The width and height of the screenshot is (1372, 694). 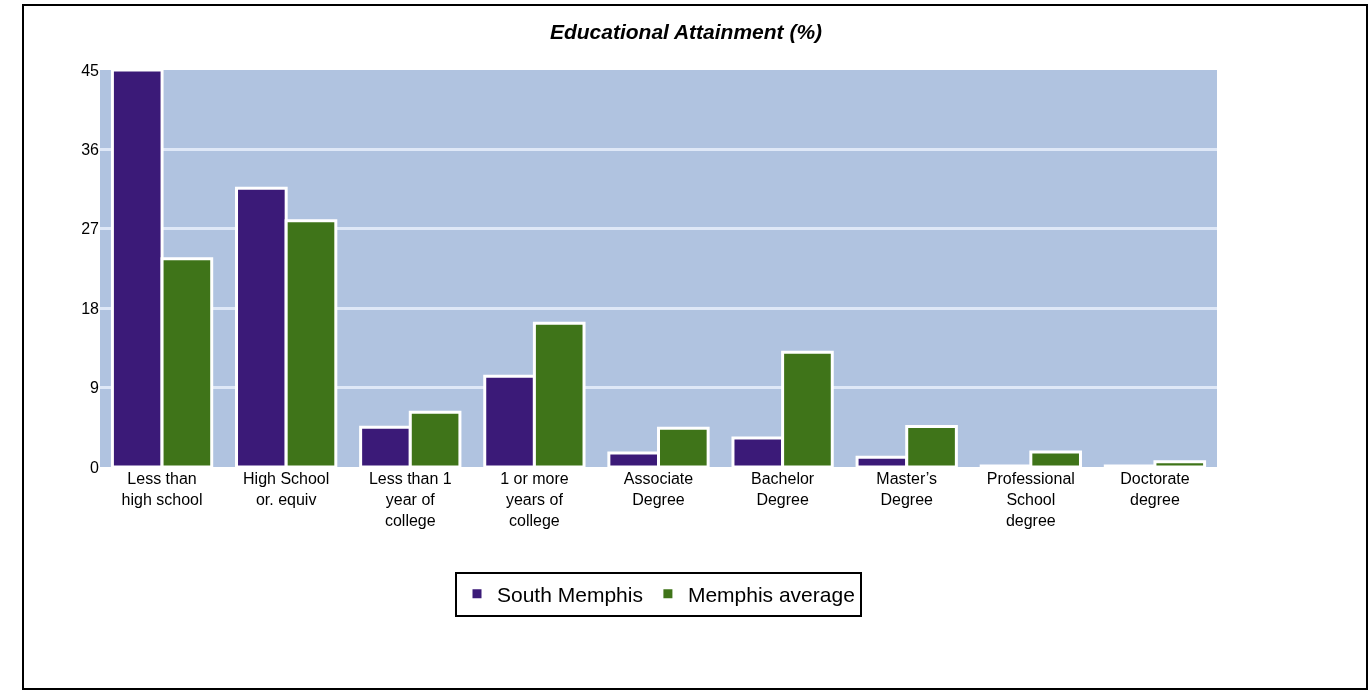 What do you see at coordinates (410, 499) in the screenshot?
I see `x-tick-label: Less than 1 year of college` at bounding box center [410, 499].